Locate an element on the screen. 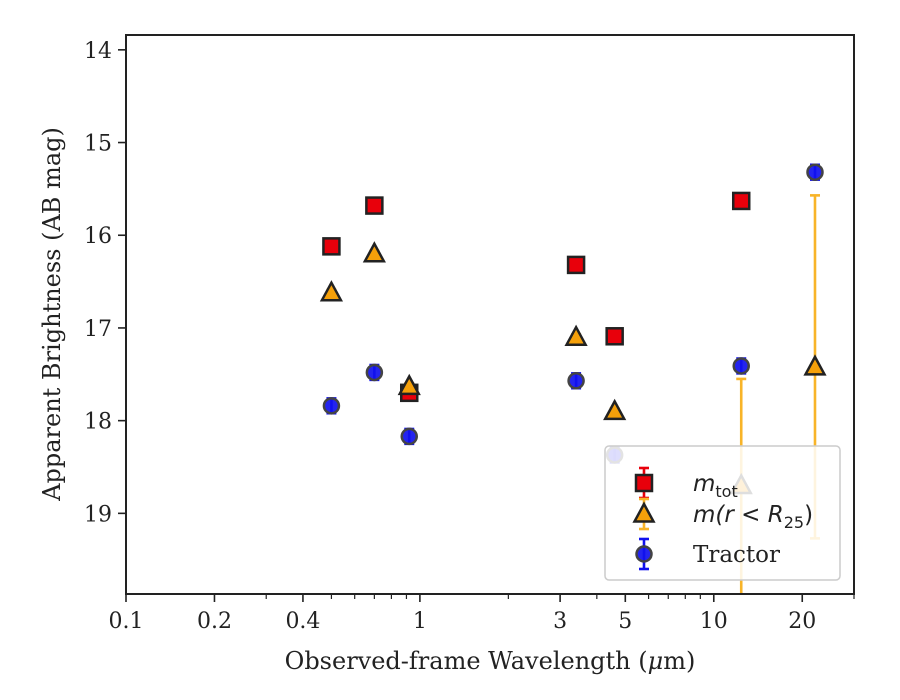 The width and height of the screenshot is (900, 700). legend-box is located at coordinates (722, 513).